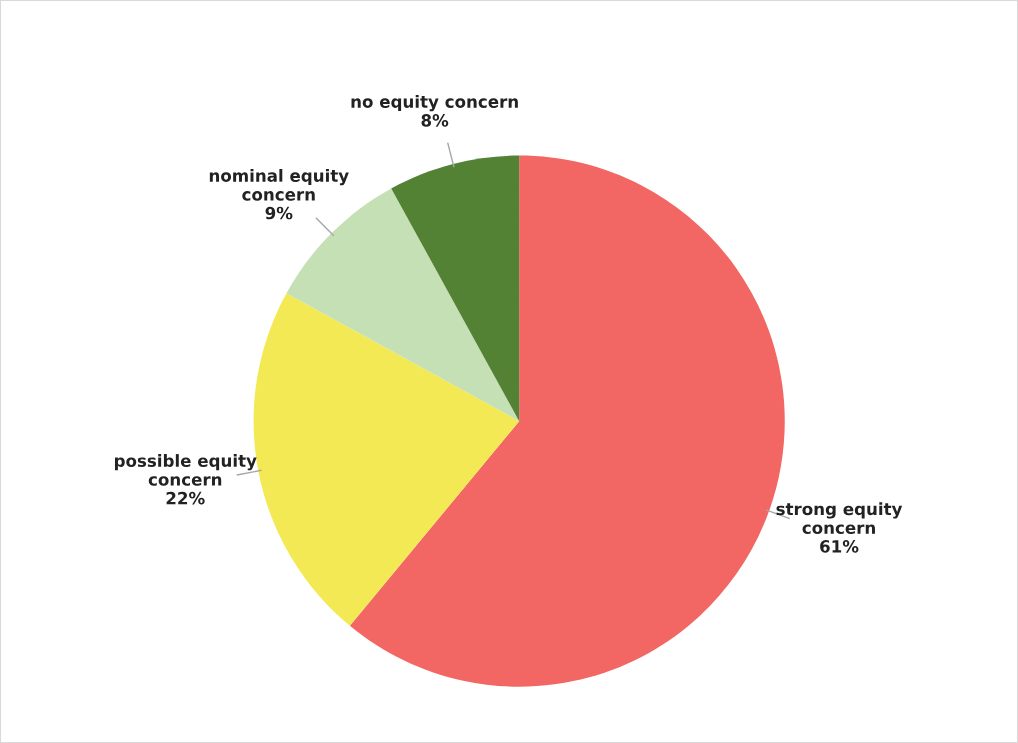 The height and width of the screenshot is (743, 1018). I want to click on slice-label: possible equity concern, so click(185, 470).